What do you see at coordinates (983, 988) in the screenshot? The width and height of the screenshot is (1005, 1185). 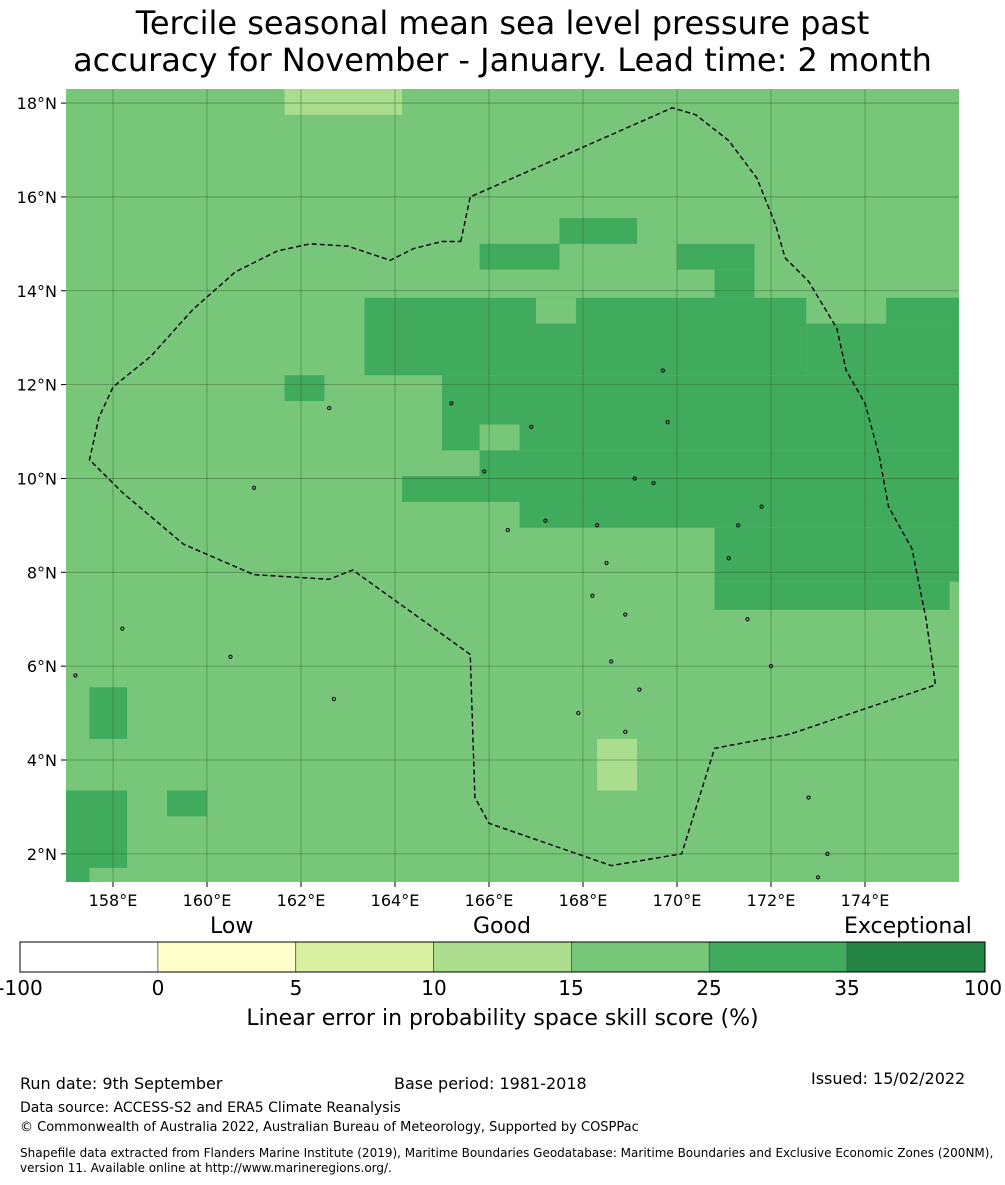 I see `colorbar-tick: 100` at bounding box center [983, 988].